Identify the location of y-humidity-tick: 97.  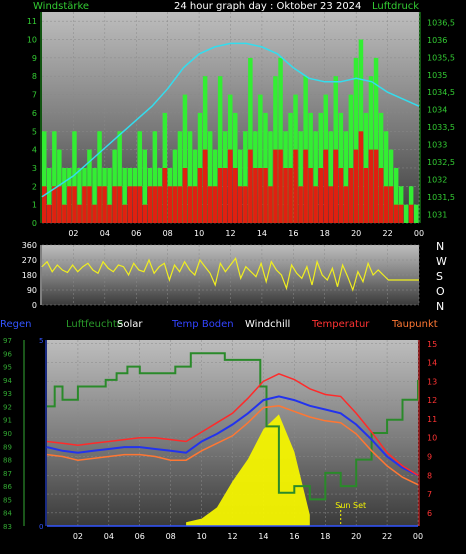
(7, 341).